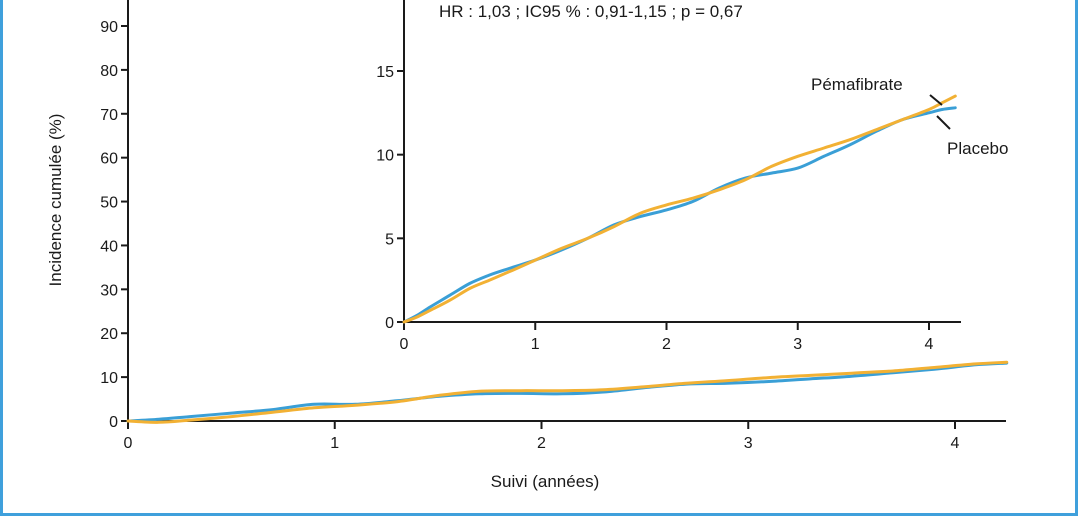 The width and height of the screenshot is (1078, 516). What do you see at coordinates (109, 203) in the screenshot?
I see `y-tick-label: 50` at bounding box center [109, 203].